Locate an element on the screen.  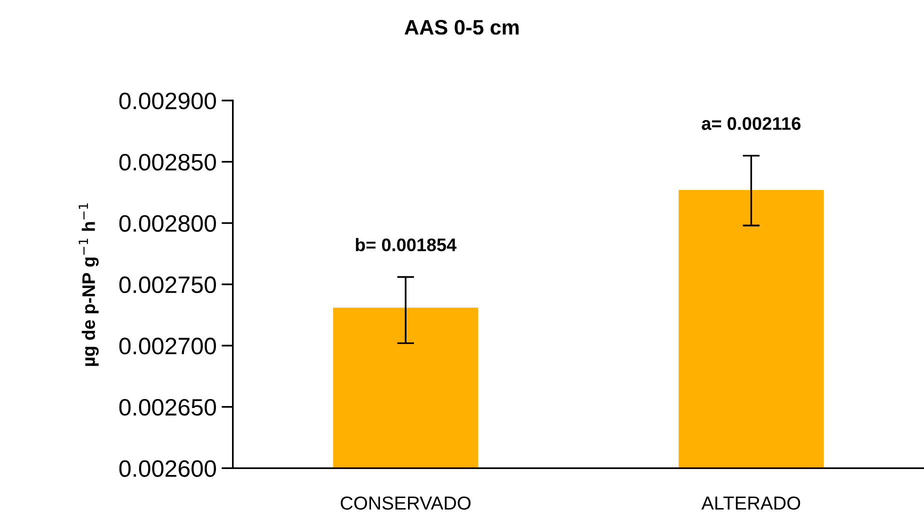
annotation: a= 0.002116 is located at coordinates (751, 123).